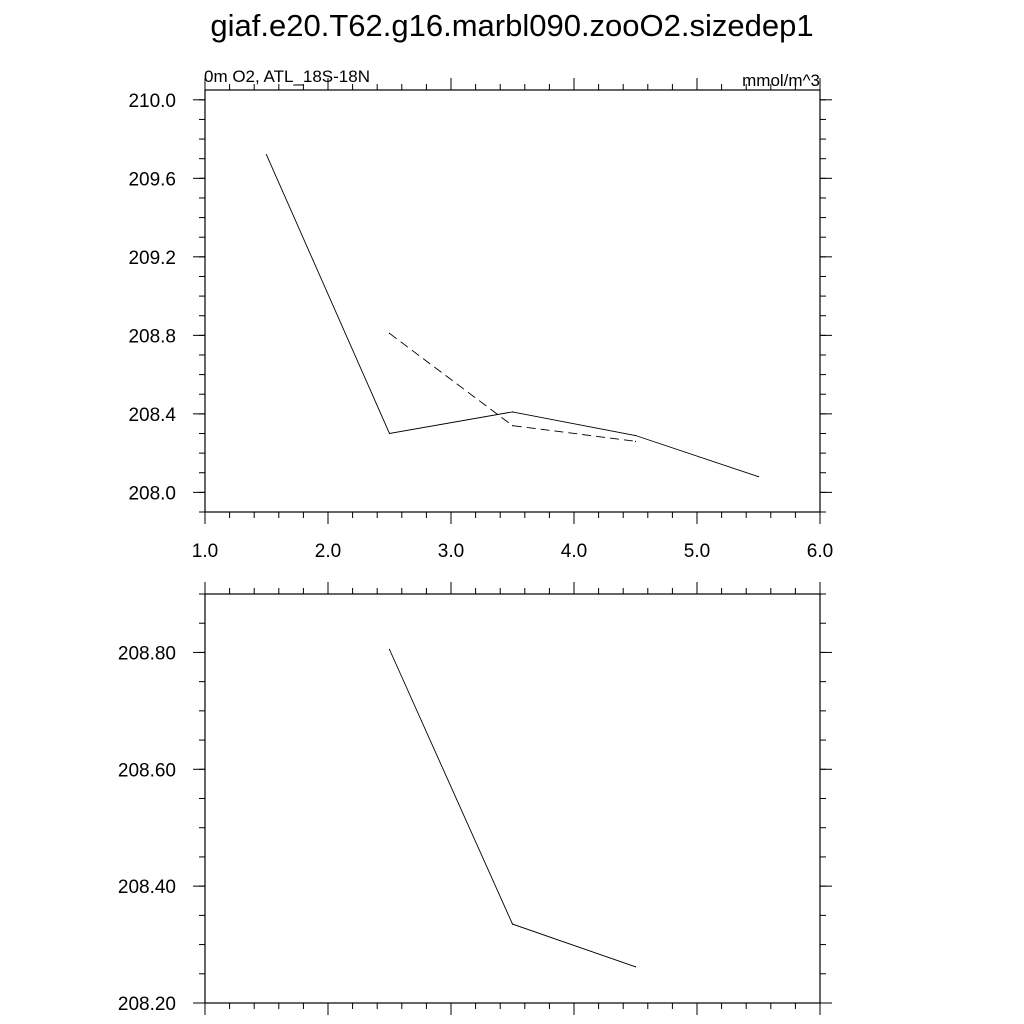 Image resolution: width=1024 pixels, height=1024 pixels. Describe the element at coordinates (152, 415) in the screenshot. I see `y-tick-label: 208.4` at that location.